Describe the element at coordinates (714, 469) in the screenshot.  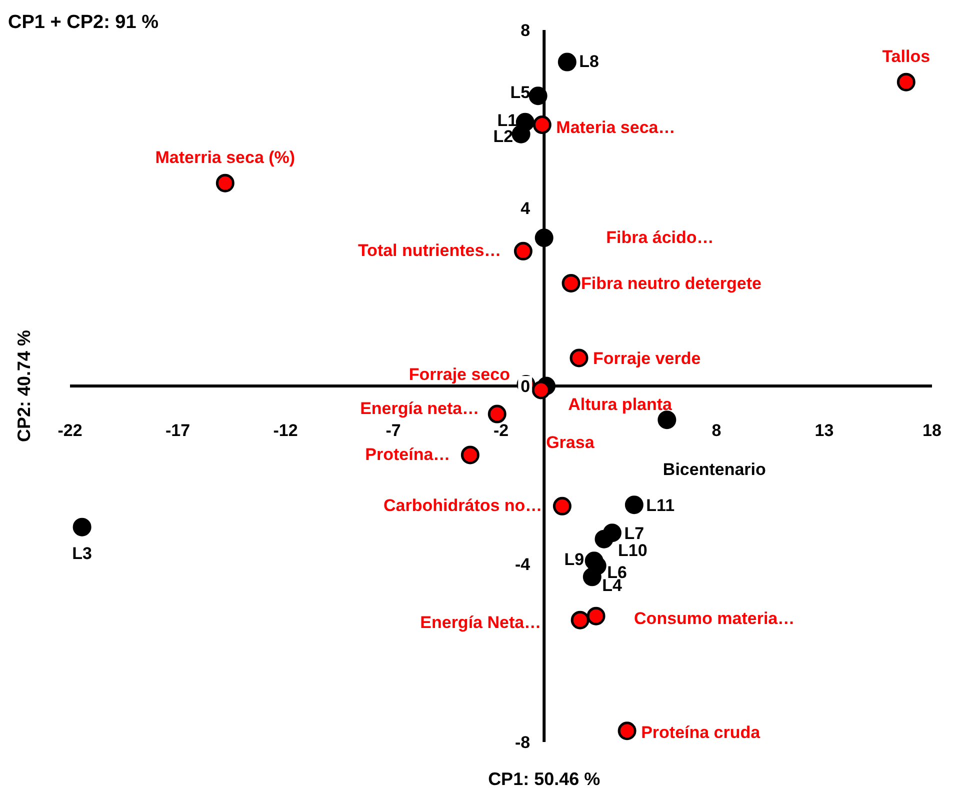
I see `data-label: Bicentenario` at that location.